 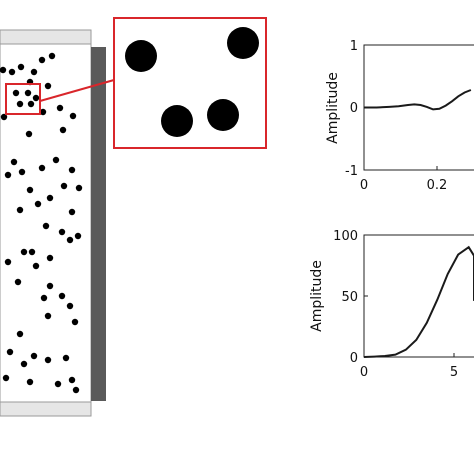 What do you see at coordinates (418, 301) in the screenshot?
I see `chart-bottom-series-line` at bounding box center [418, 301].